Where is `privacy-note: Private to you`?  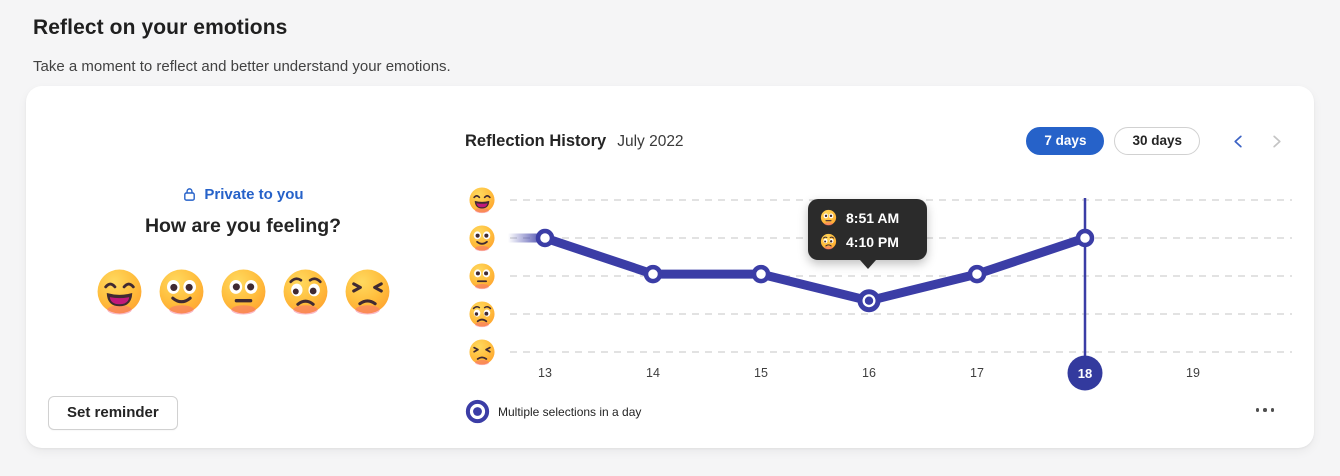
privacy-note: Private to you is located at coordinates (243, 194).